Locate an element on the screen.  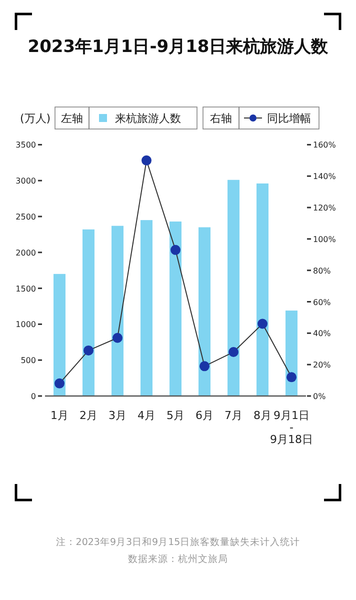
y-tick-label: 3500 is located at coordinates (26, 145).